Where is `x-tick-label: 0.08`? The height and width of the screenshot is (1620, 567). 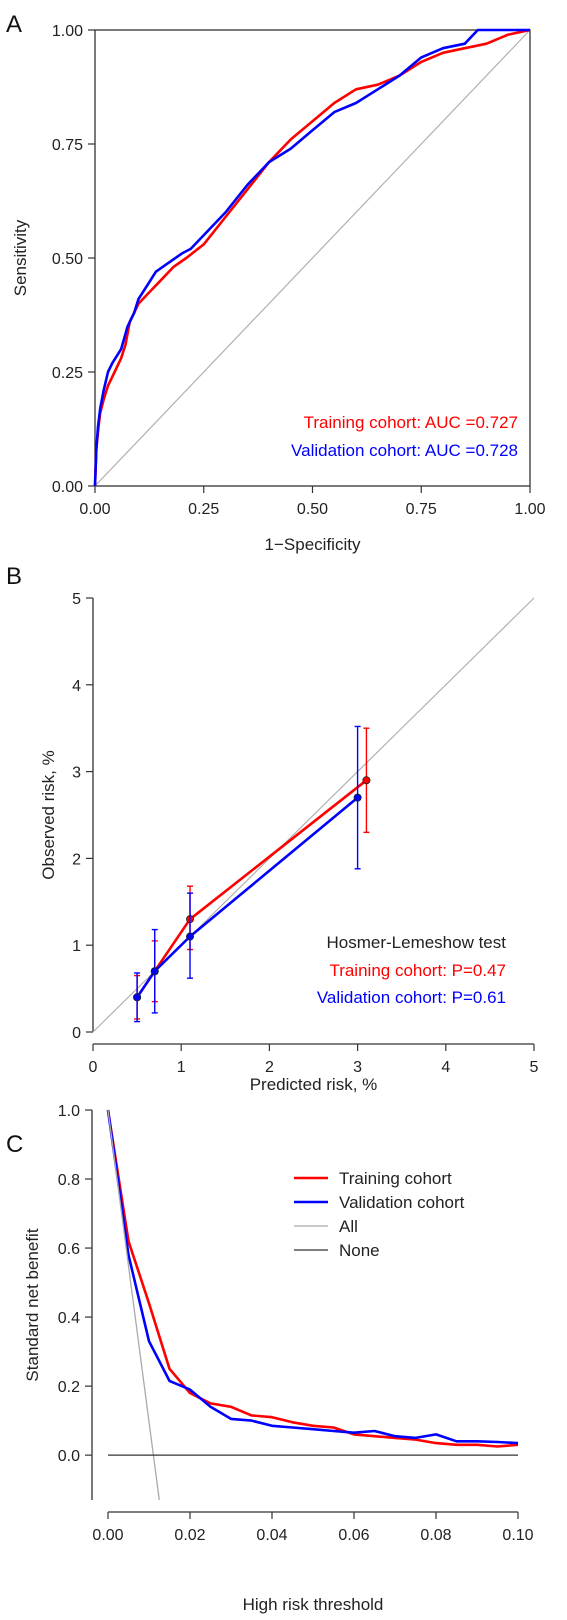 x-tick-label: 0.08 is located at coordinates (435, 1535).